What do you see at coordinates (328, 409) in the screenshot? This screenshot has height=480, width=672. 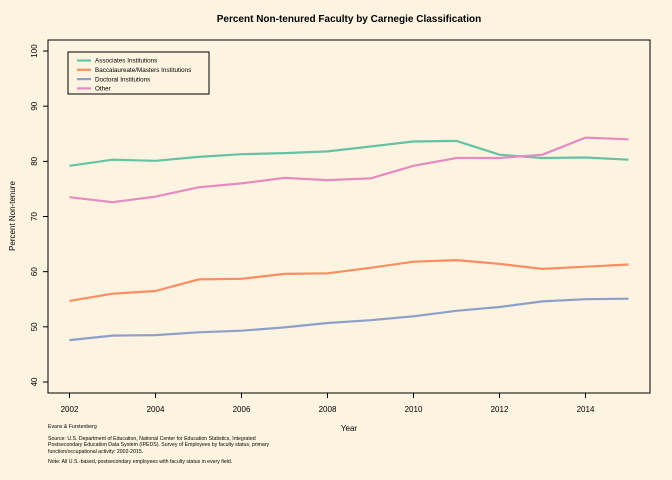 I see `x-tick-label: 2008` at bounding box center [328, 409].